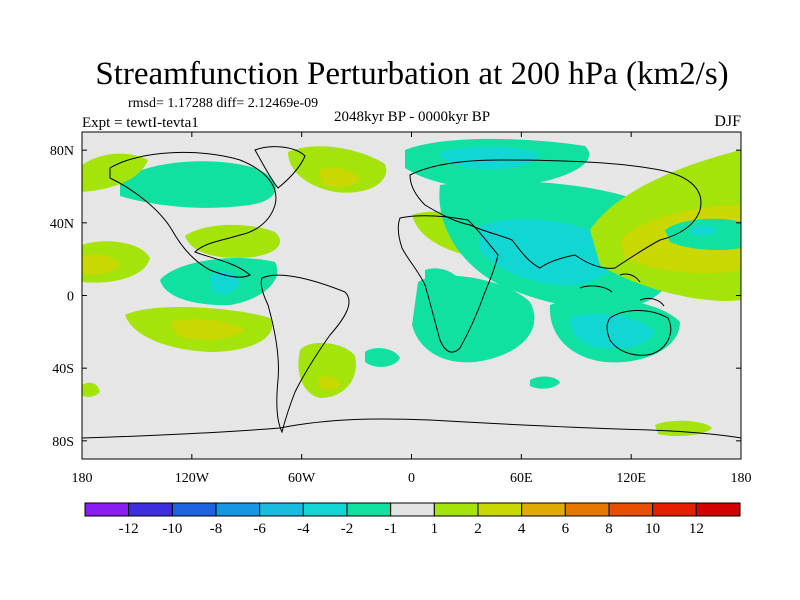  I want to click on colorbar-label: -12, so click(129, 529).